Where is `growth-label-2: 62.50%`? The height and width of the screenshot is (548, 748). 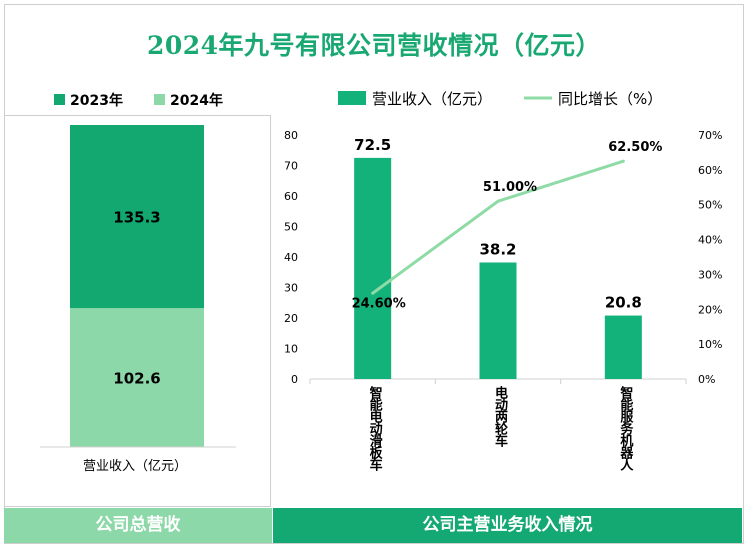
growth-label-2: 62.50% is located at coordinates (635, 147).